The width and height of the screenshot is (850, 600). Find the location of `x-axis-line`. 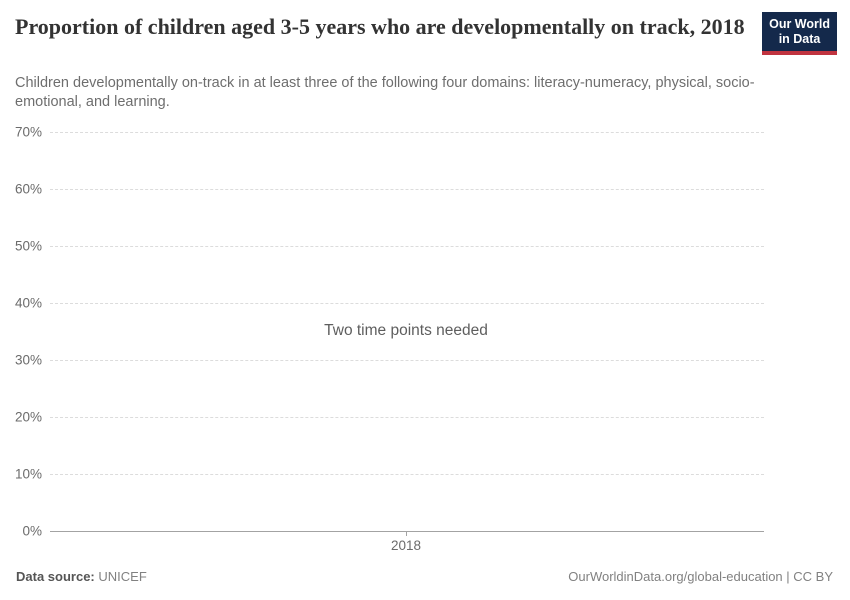

x-axis-line is located at coordinates (407, 531).